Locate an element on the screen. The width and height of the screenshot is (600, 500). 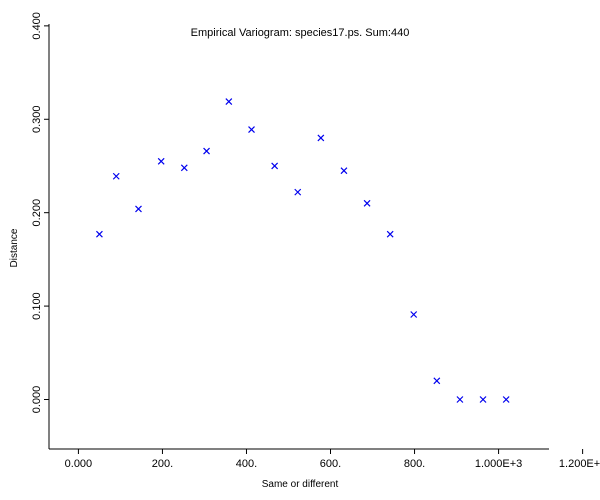
x-tick-label: 800. is located at coordinates (414, 464).